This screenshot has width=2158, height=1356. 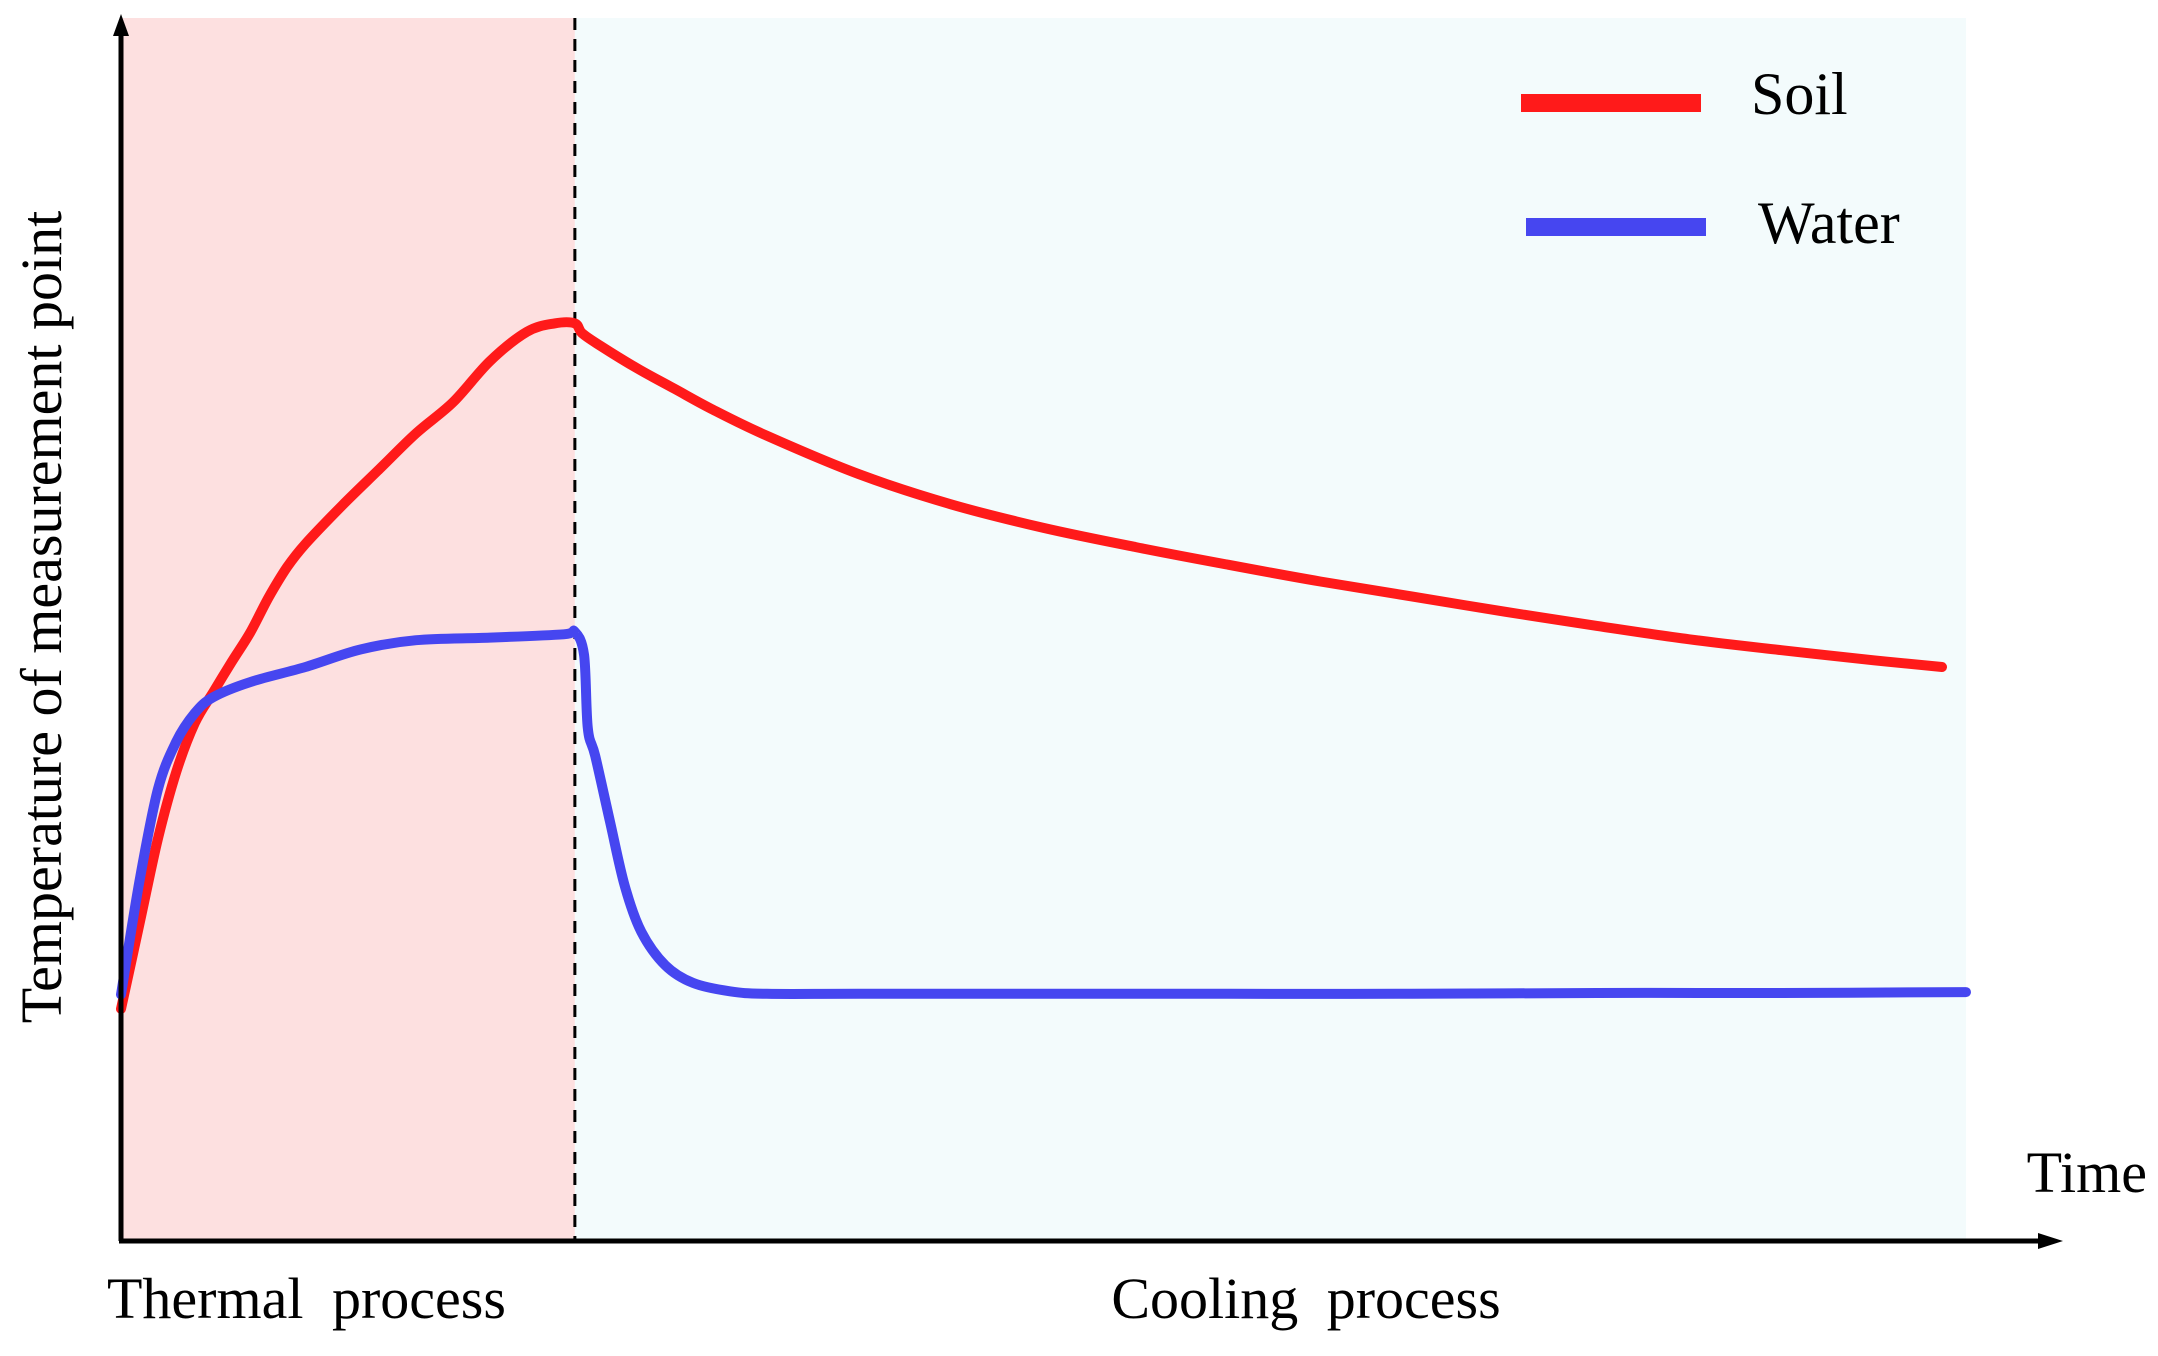 What do you see at coordinates (2087, 1172) in the screenshot?
I see `x-axis-title: Time` at bounding box center [2087, 1172].